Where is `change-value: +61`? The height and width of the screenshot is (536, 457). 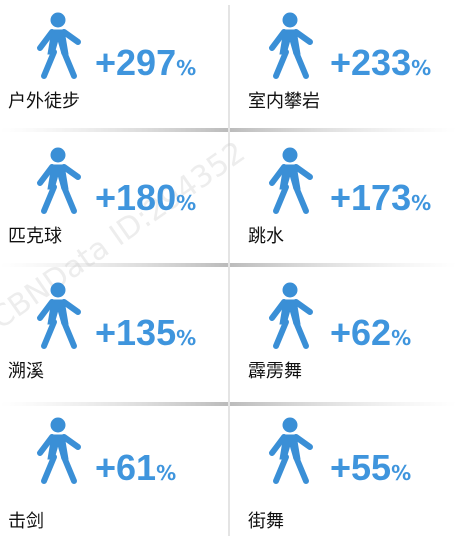
change-value: +61 is located at coordinates (125, 467).